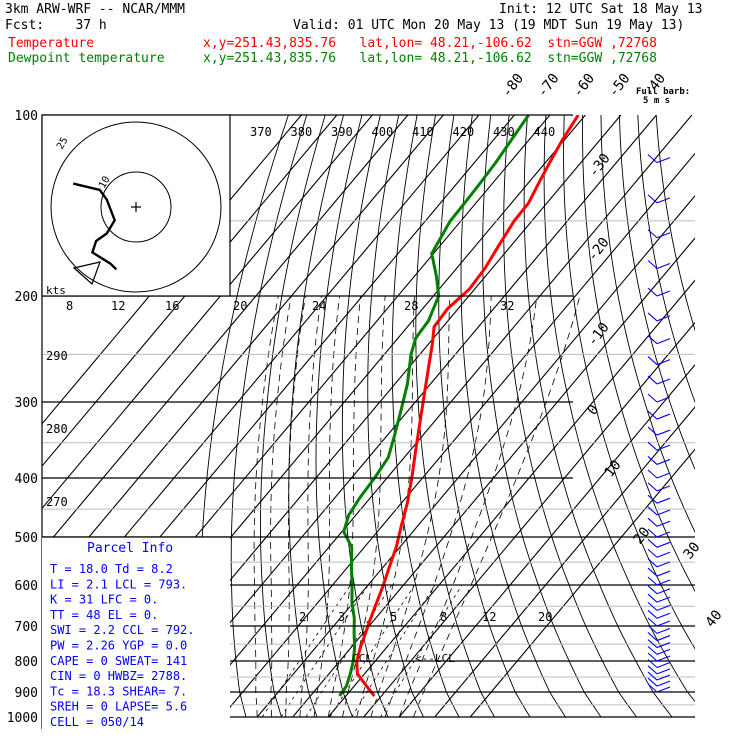 Image resolution: width=740 pixels, height=740 pixels. Describe the element at coordinates (122, 630) in the screenshot. I see `parcel-row: SWI = 2.2 CCL = 792.` at that location.